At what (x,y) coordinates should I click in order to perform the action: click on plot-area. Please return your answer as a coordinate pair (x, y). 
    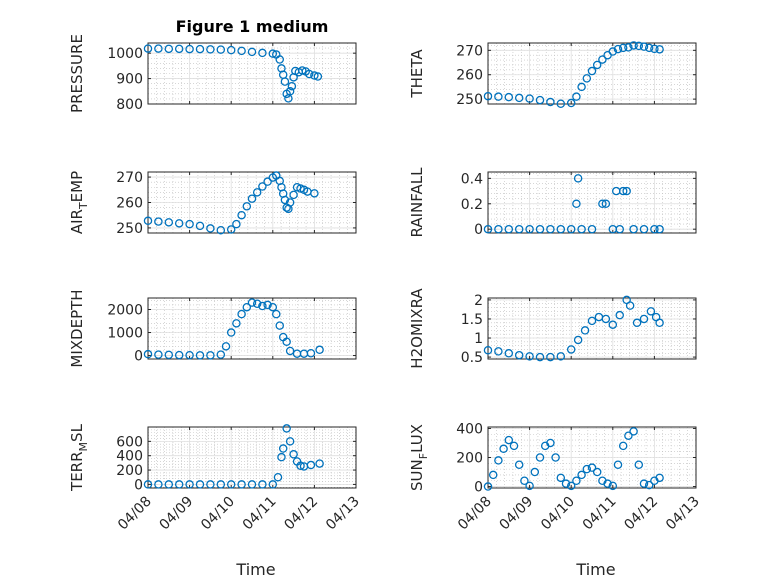
    Looking at the image, I should click on (592, 202).